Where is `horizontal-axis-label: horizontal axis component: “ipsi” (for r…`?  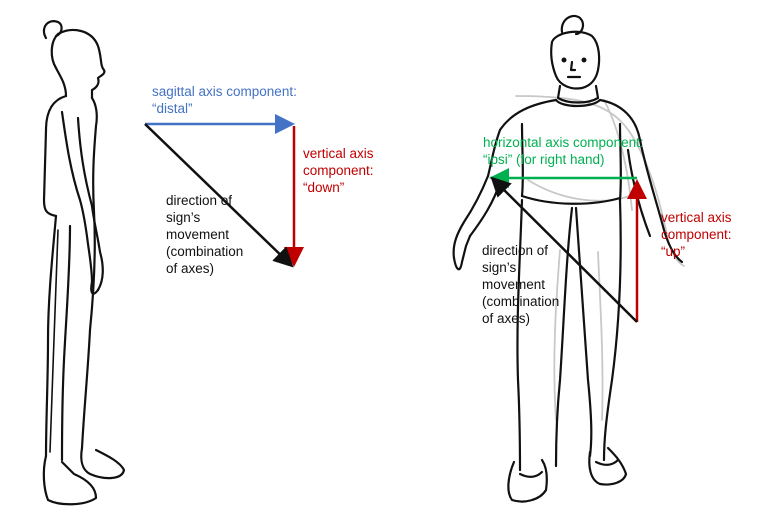
horizontal-axis-label: horizontal axis component: “ipsi” (for r… is located at coordinates (563, 151).